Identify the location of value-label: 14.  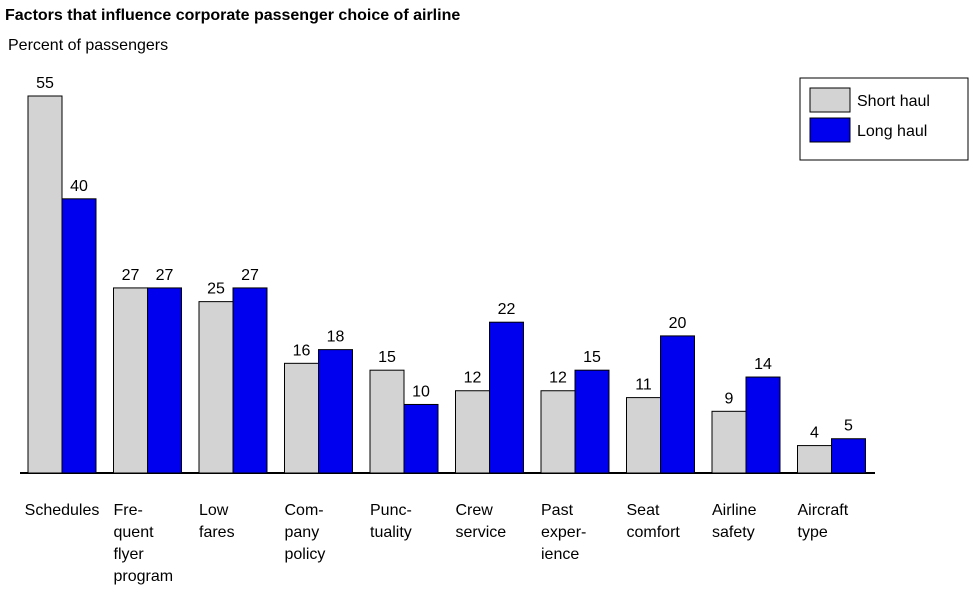
(763, 364).